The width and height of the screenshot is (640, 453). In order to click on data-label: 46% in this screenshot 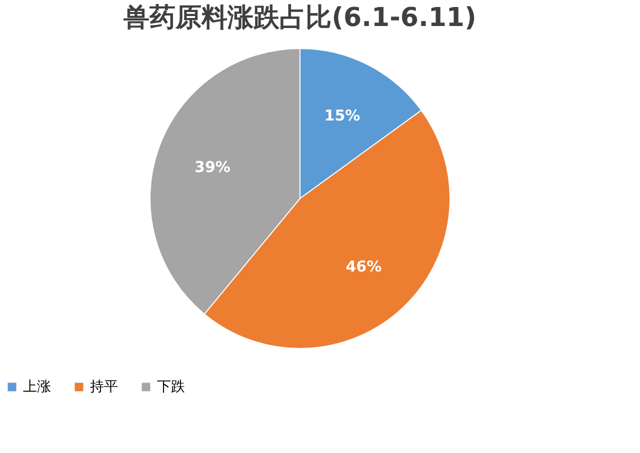, I will do `click(364, 266)`.